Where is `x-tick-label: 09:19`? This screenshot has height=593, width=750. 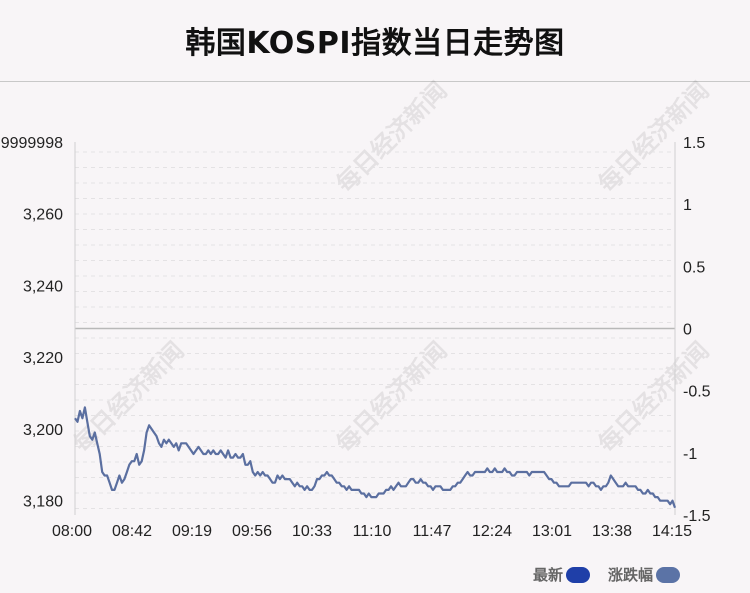 x-tick-label: 09:19 is located at coordinates (192, 531).